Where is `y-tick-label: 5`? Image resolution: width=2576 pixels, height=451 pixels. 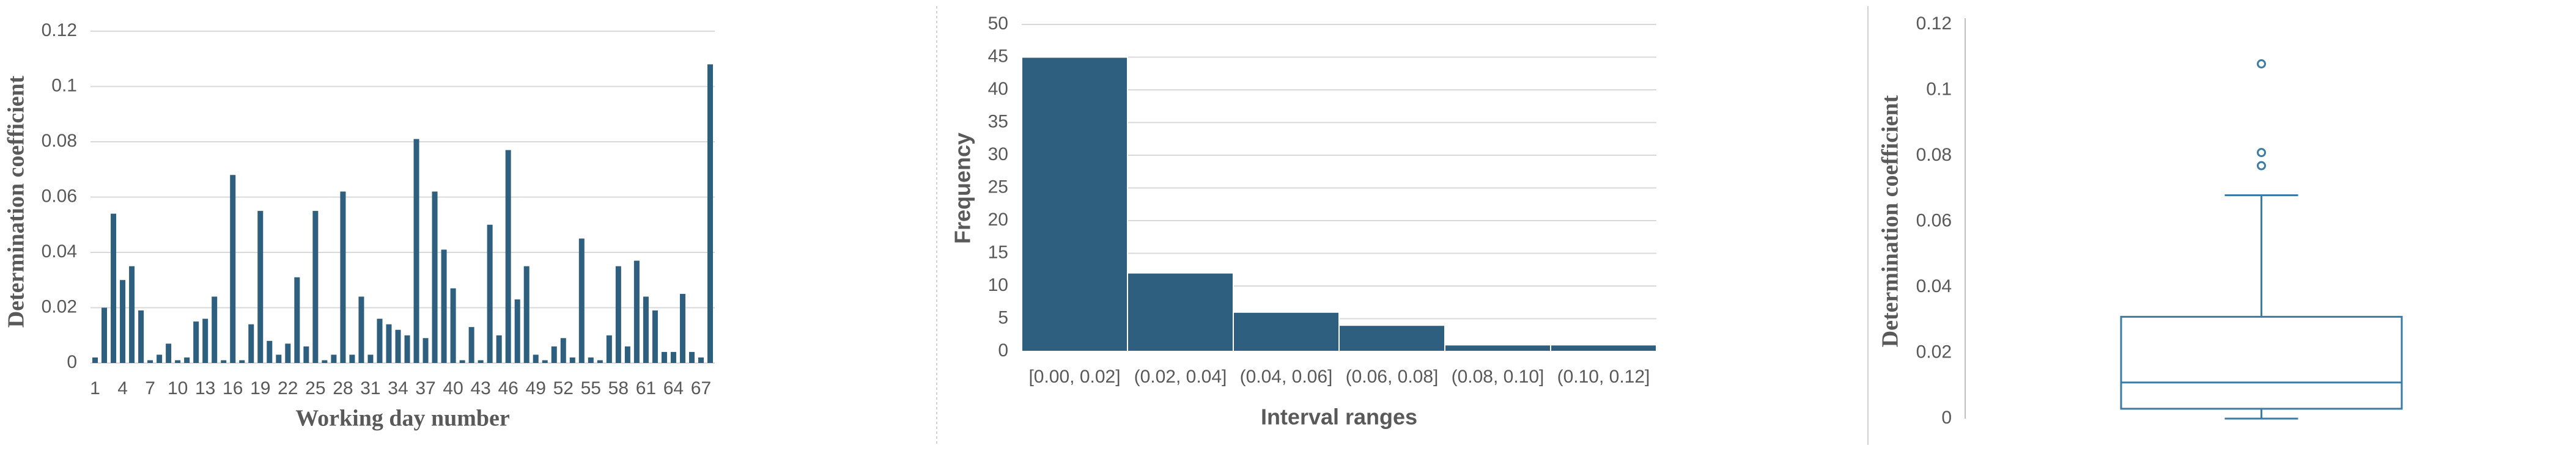
y-tick-label: 5 is located at coordinates (1003, 318).